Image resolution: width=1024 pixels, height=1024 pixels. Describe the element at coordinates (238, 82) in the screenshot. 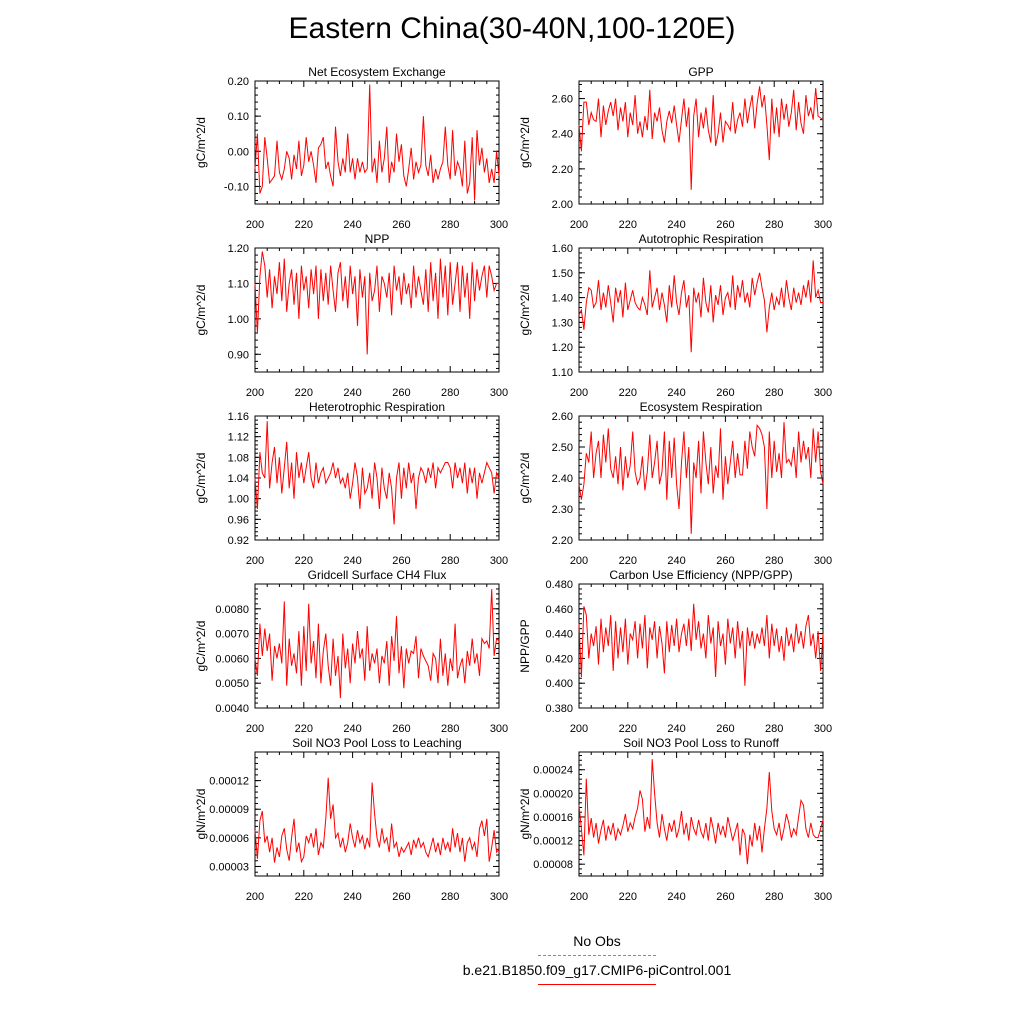

I see `y-tick-label: 0.20` at that location.